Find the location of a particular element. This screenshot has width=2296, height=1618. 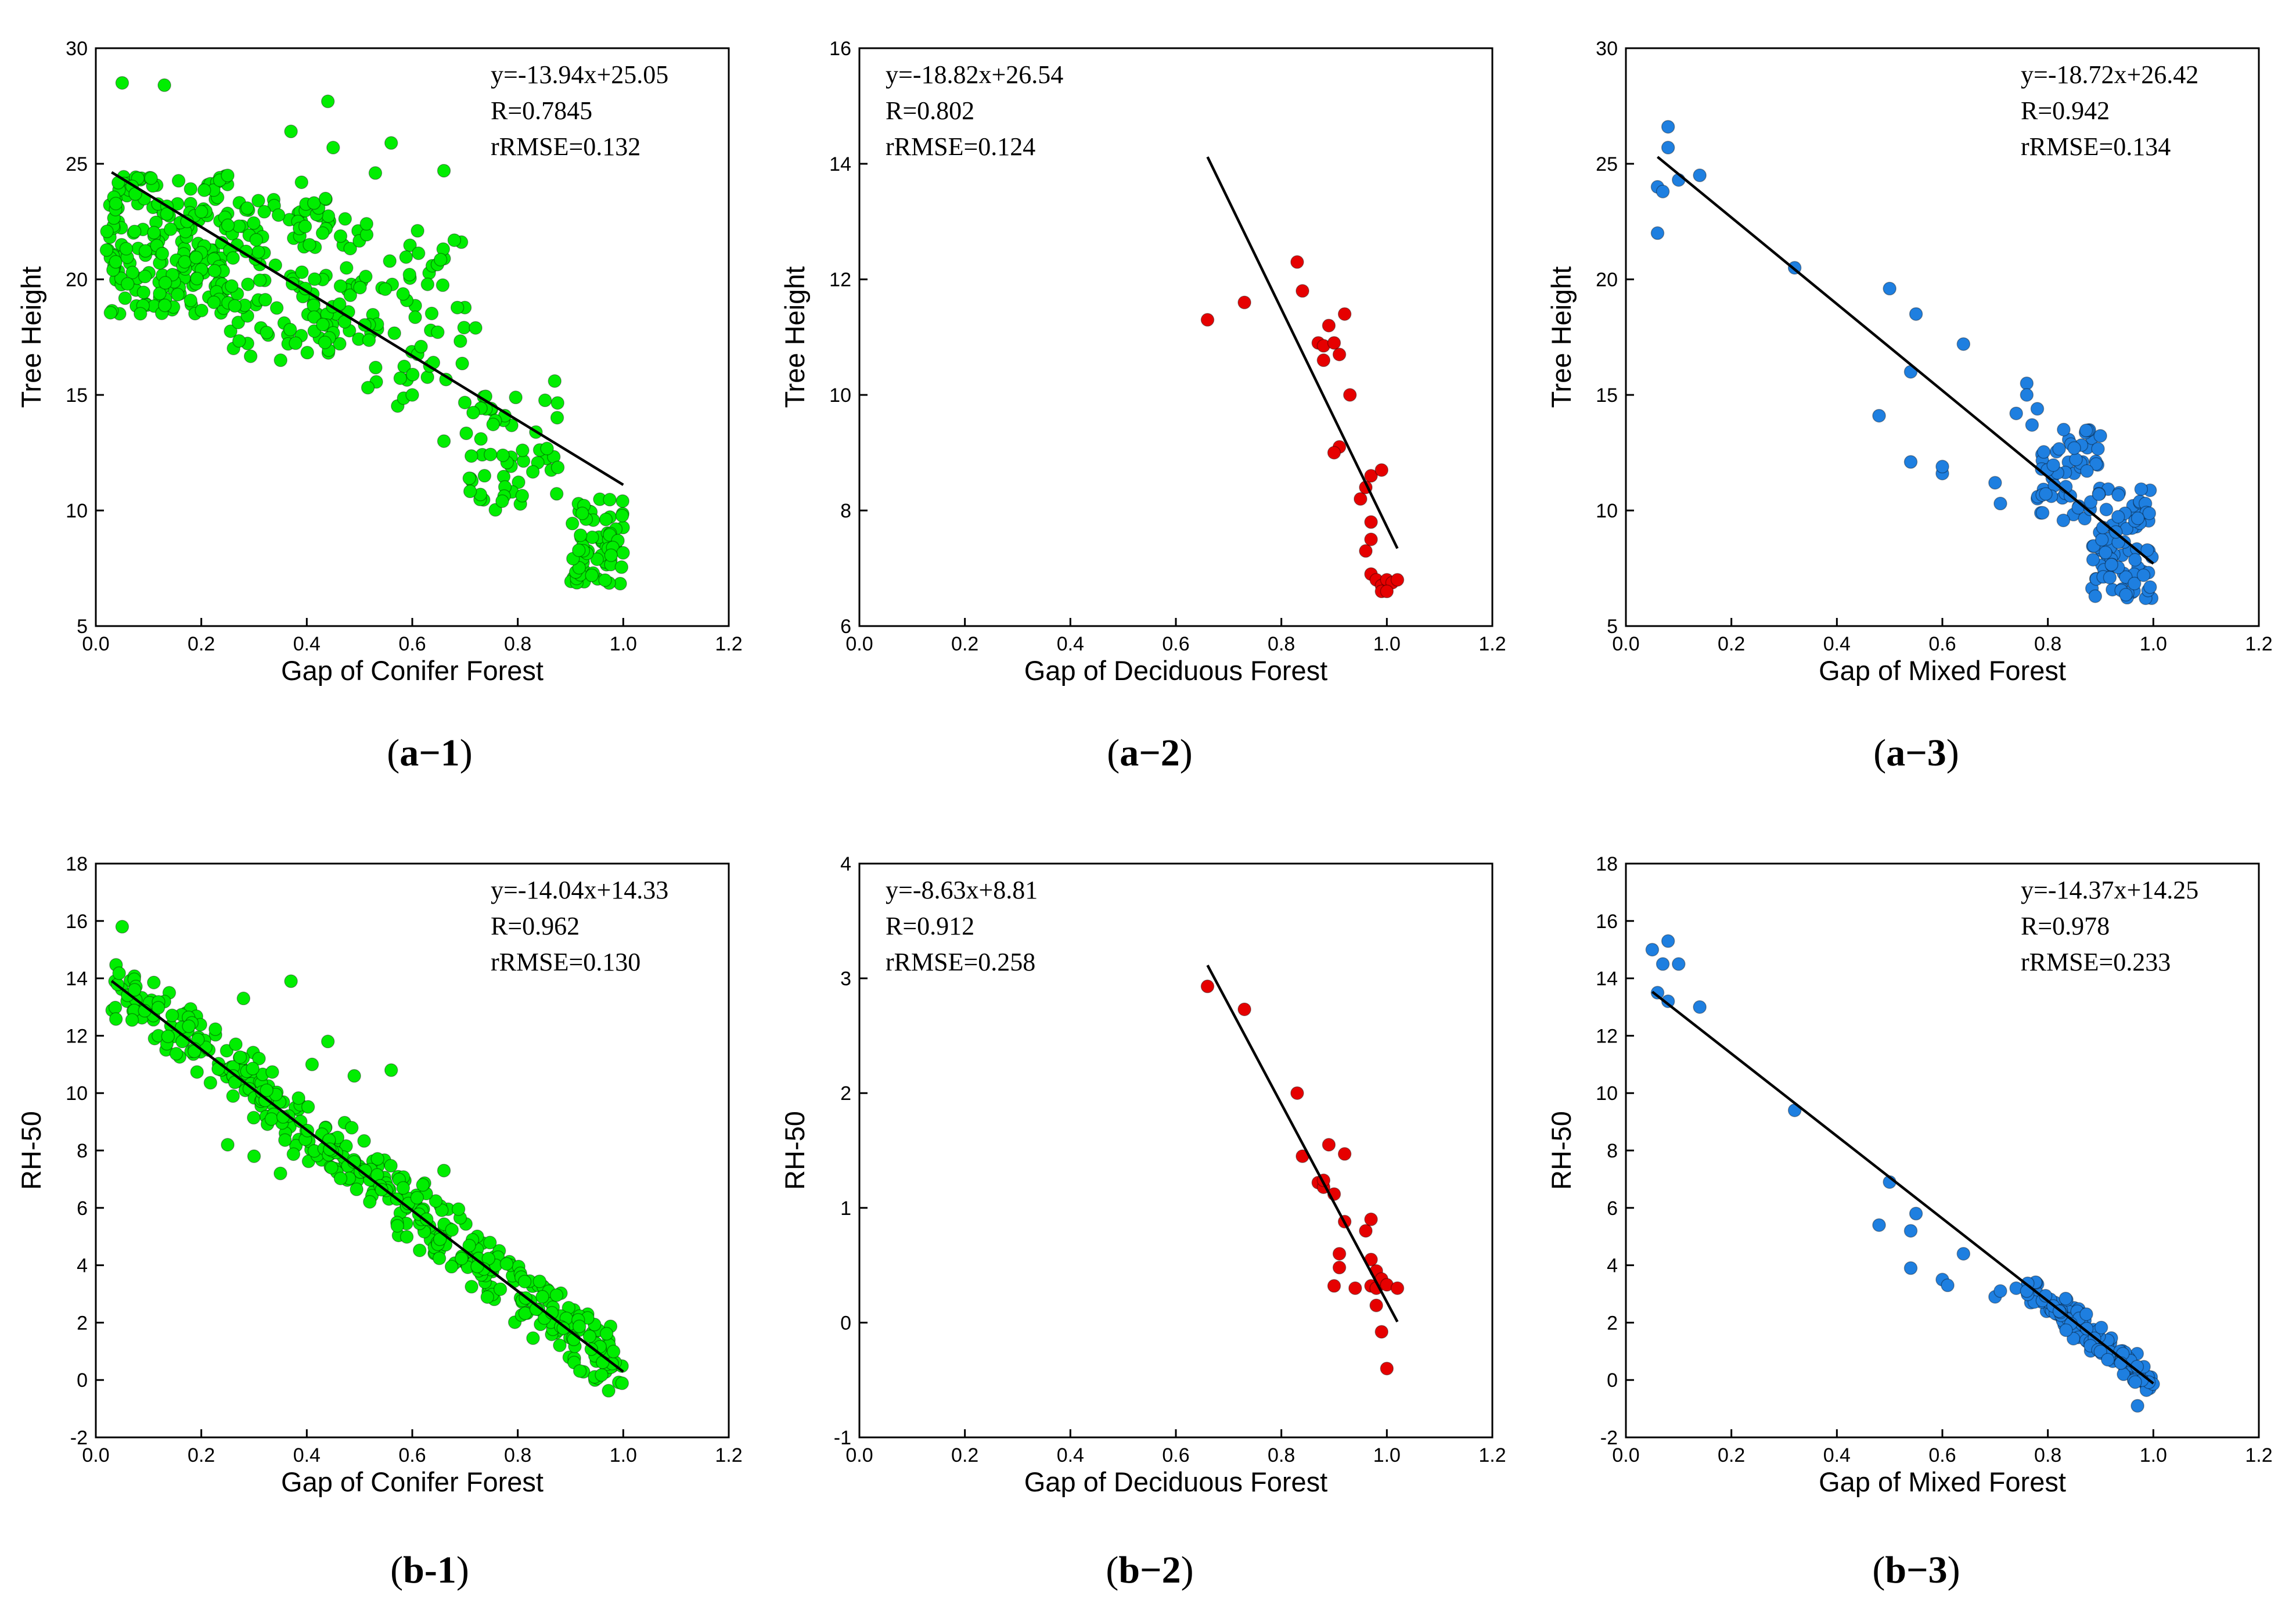

y-tick-label: 25 is located at coordinates (77, 164).